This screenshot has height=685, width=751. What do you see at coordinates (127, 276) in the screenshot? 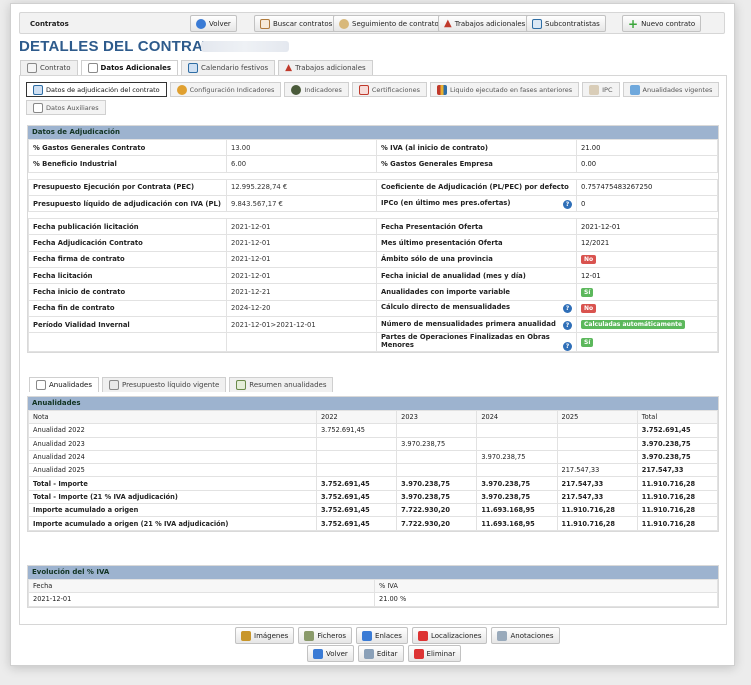
I see `field-label: Fecha licitación` at bounding box center [127, 276].